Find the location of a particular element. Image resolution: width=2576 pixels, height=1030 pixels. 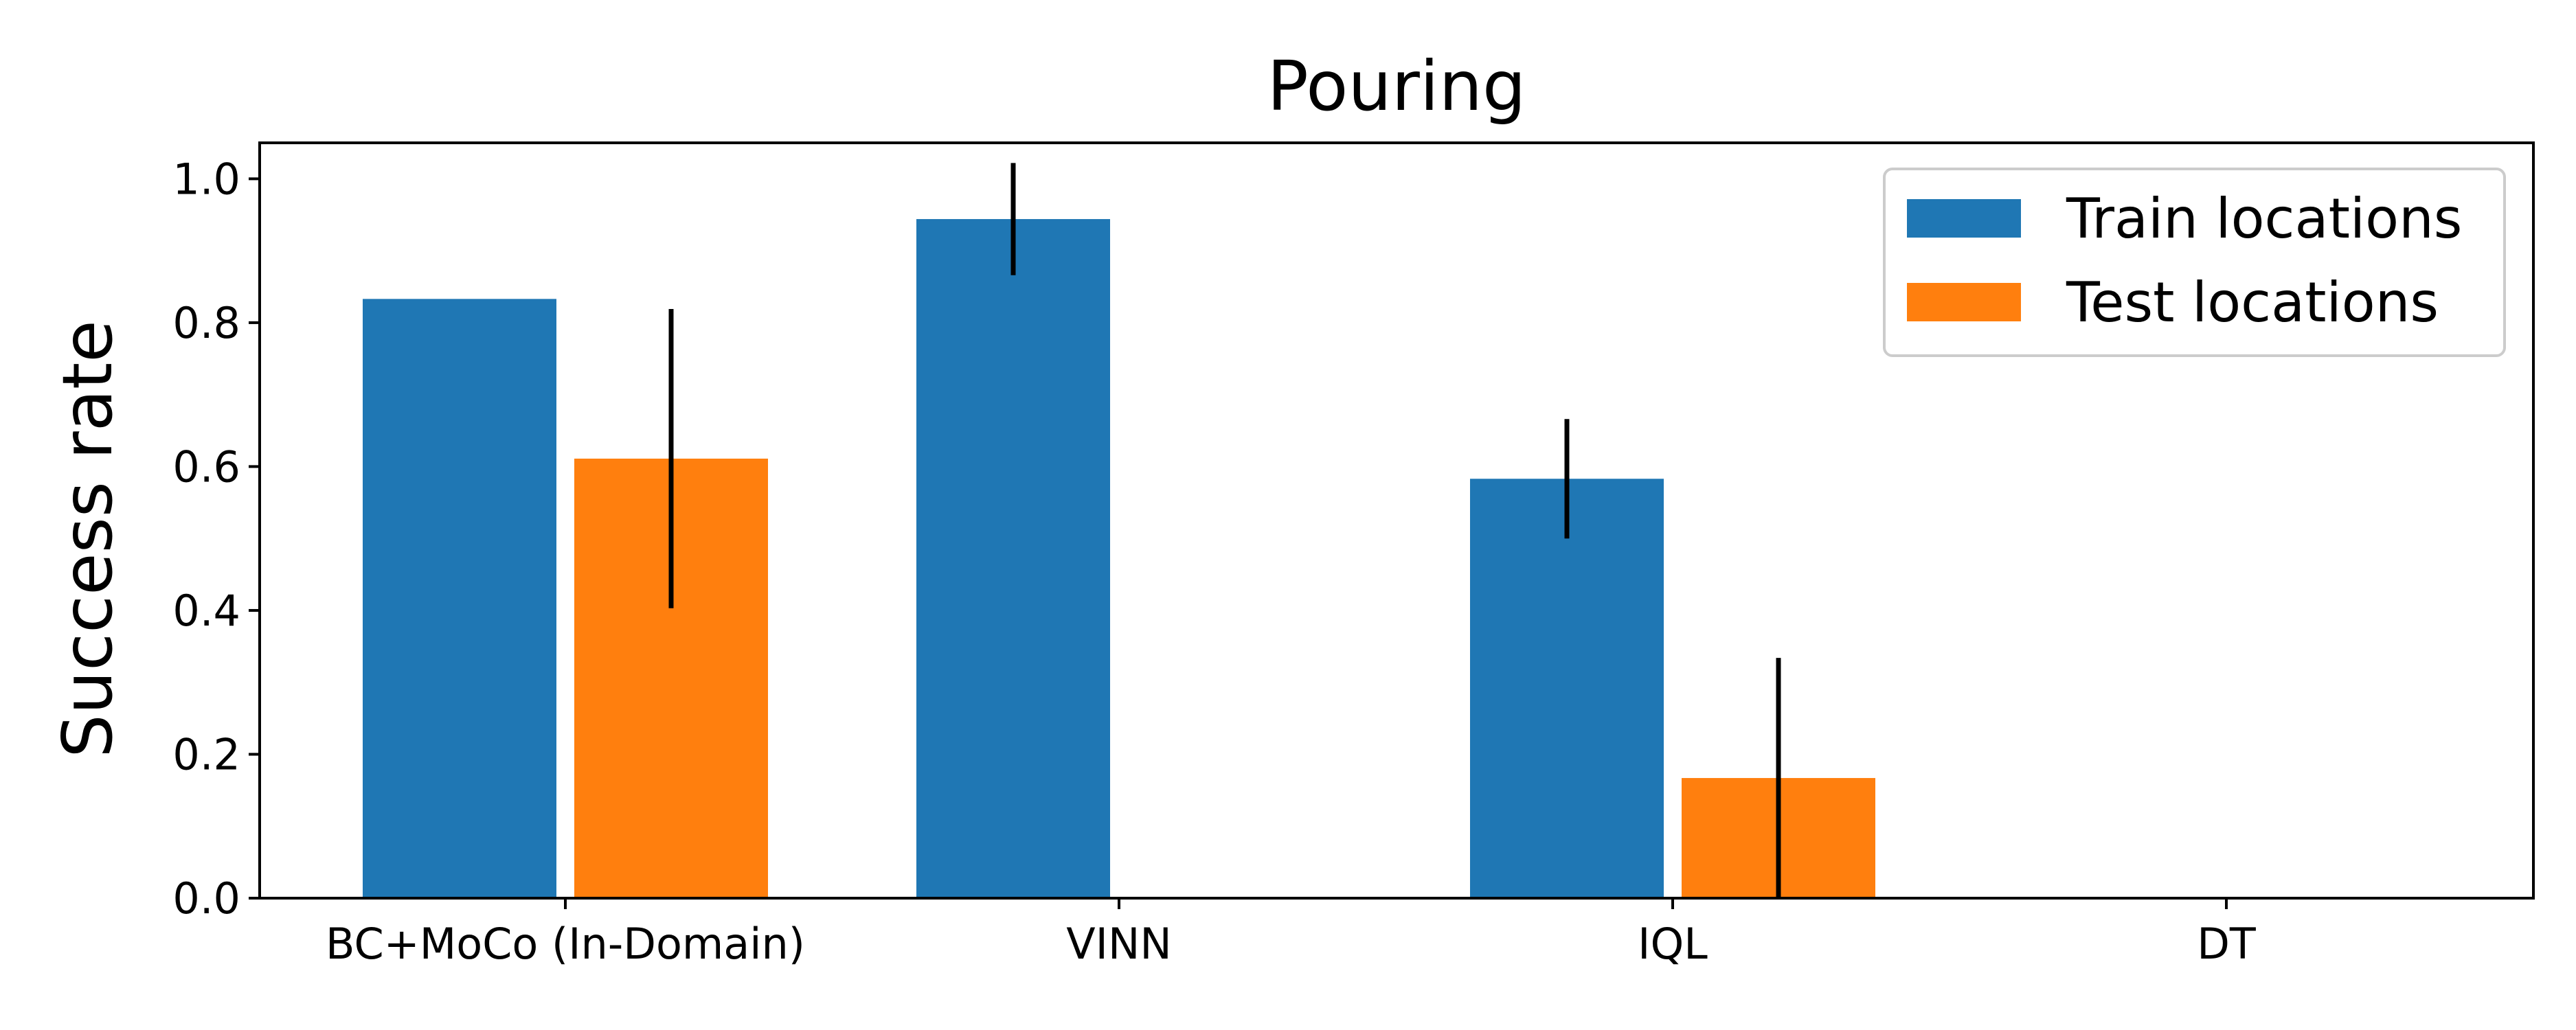

y-tick-label: 0.8 is located at coordinates (206, 323).